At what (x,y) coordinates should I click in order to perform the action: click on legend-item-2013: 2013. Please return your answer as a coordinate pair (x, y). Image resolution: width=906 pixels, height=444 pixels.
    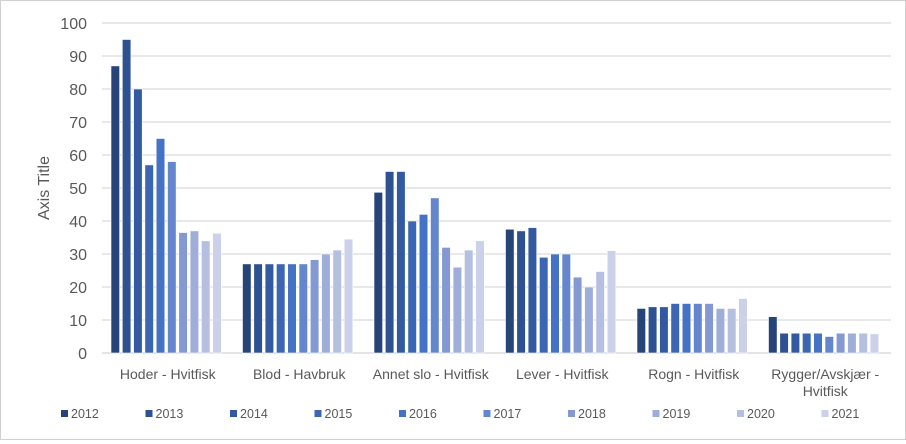
    Looking at the image, I should click on (164, 414).